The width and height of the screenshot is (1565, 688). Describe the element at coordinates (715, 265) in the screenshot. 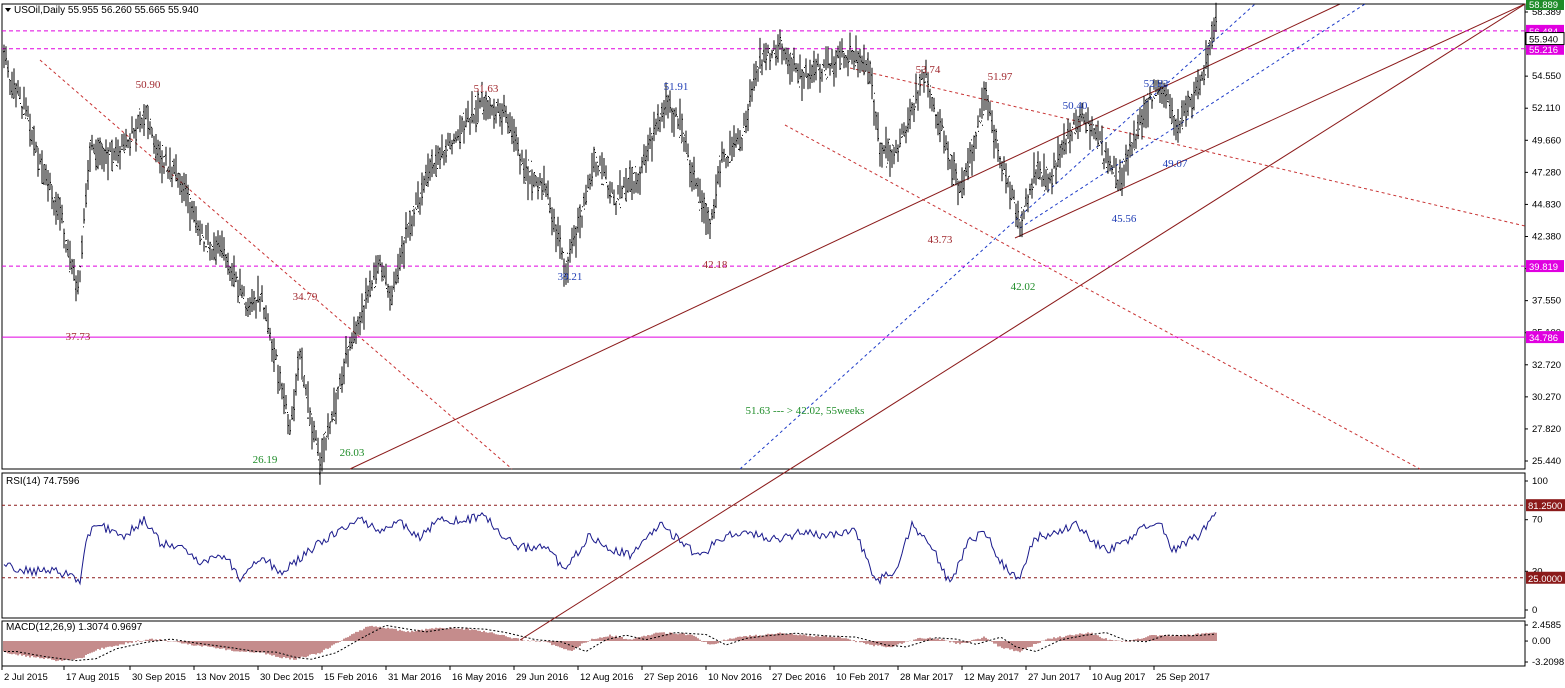

I see `price-annotation: 42.18` at that location.